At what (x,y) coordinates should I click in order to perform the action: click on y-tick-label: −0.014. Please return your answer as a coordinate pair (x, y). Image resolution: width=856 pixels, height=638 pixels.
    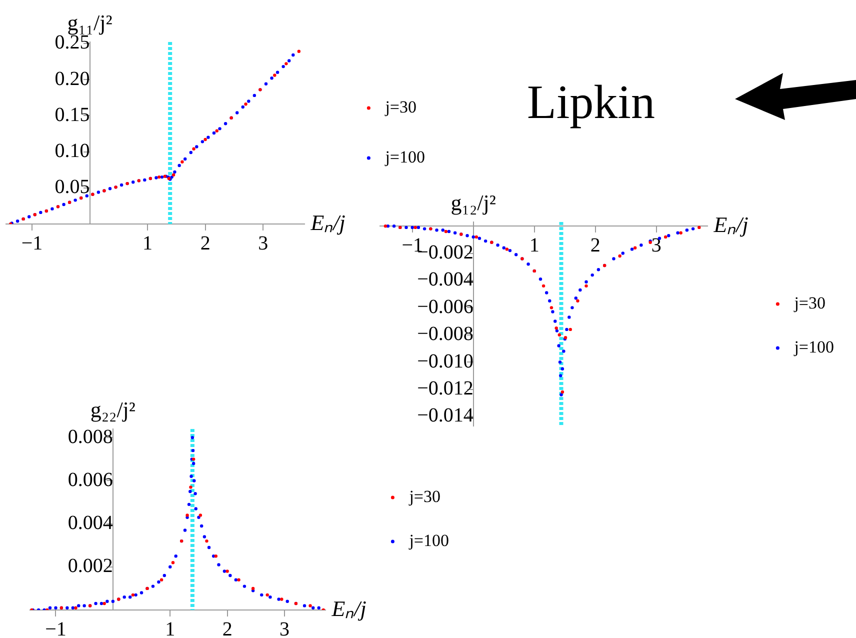
    Looking at the image, I should click on (445, 415).